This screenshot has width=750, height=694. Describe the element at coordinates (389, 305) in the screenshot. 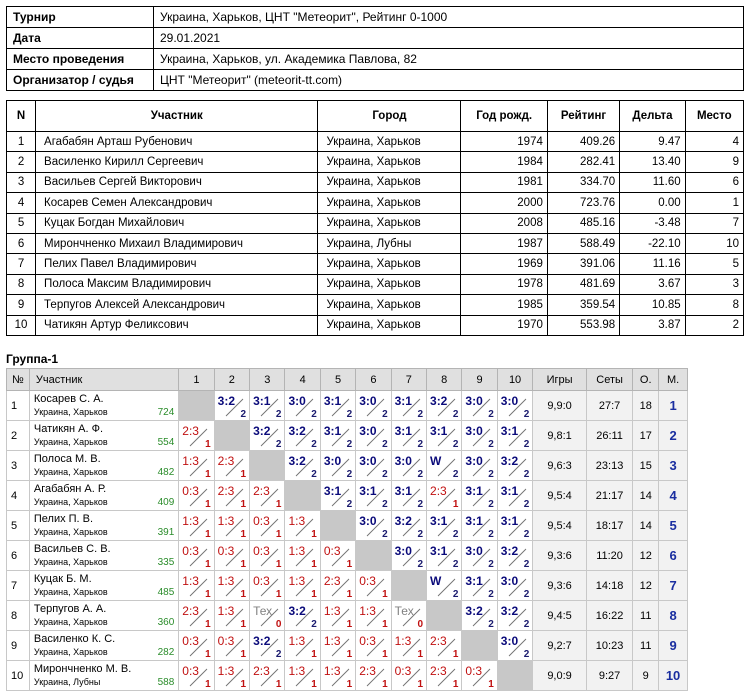

I see `col-city: Украина, Харьков` at that location.